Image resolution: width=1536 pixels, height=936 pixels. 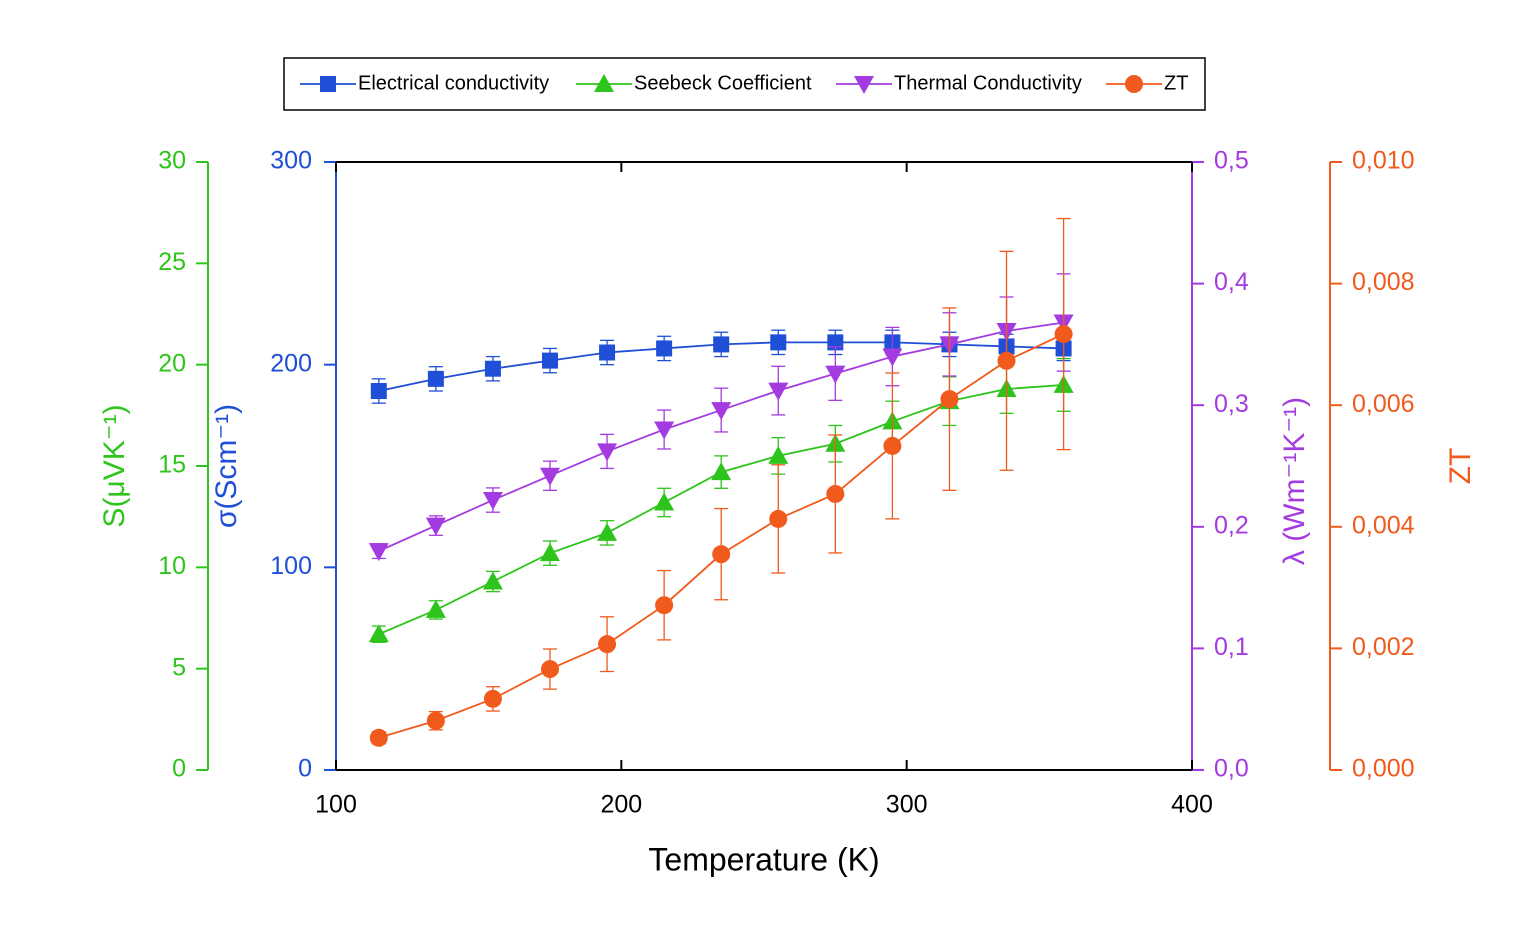 What do you see at coordinates (723, 83) in the screenshot?
I see `legend-label: Seebeck Coefficient` at bounding box center [723, 83].